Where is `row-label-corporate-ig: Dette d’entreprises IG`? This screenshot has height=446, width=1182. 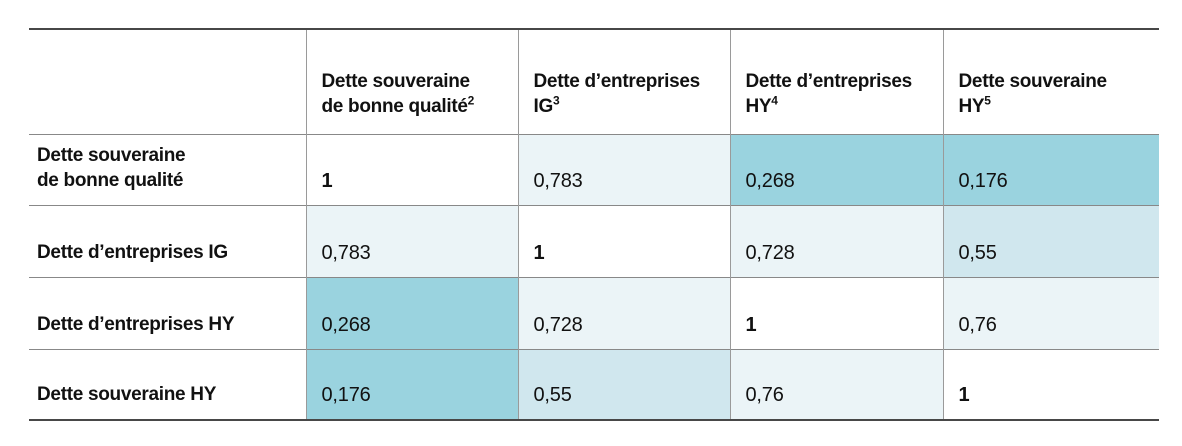
row-label-corporate-ig: Dette d’entreprises IG is located at coordinates (167, 240).